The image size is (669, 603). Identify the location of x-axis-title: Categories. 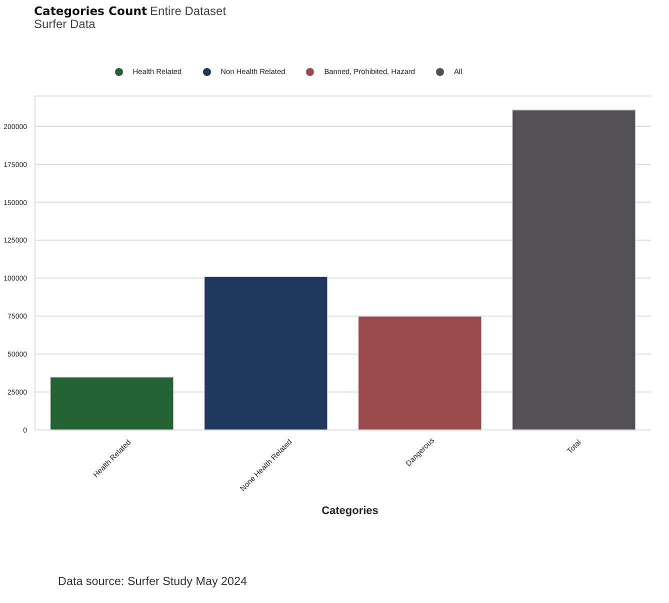
(350, 511).